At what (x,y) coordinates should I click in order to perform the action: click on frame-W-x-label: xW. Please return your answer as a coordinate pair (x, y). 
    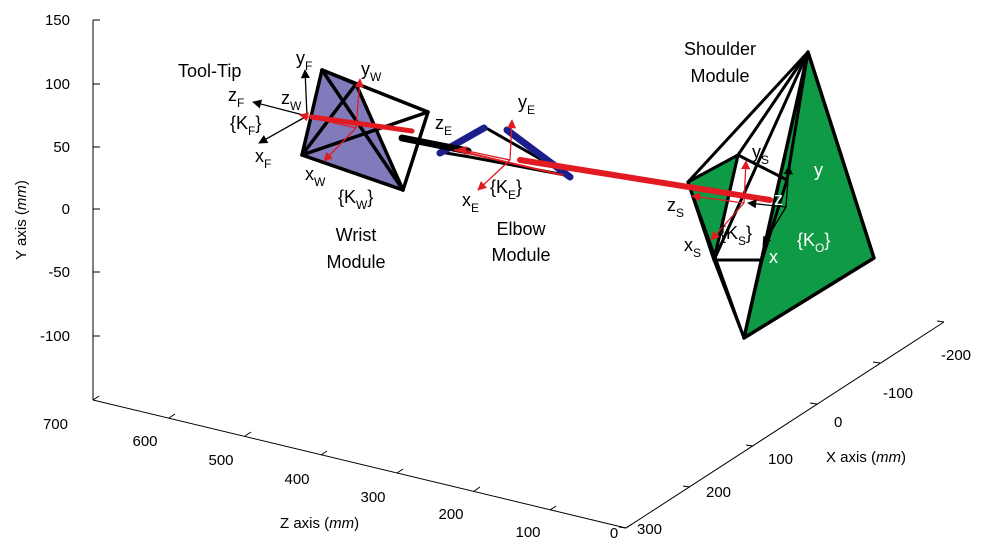
    Looking at the image, I should click on (315, 176).